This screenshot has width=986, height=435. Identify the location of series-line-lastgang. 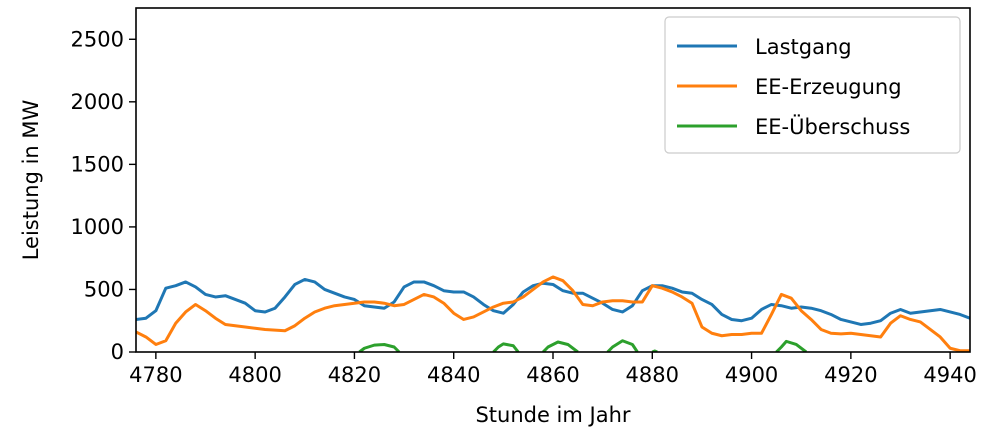
(553, 301).